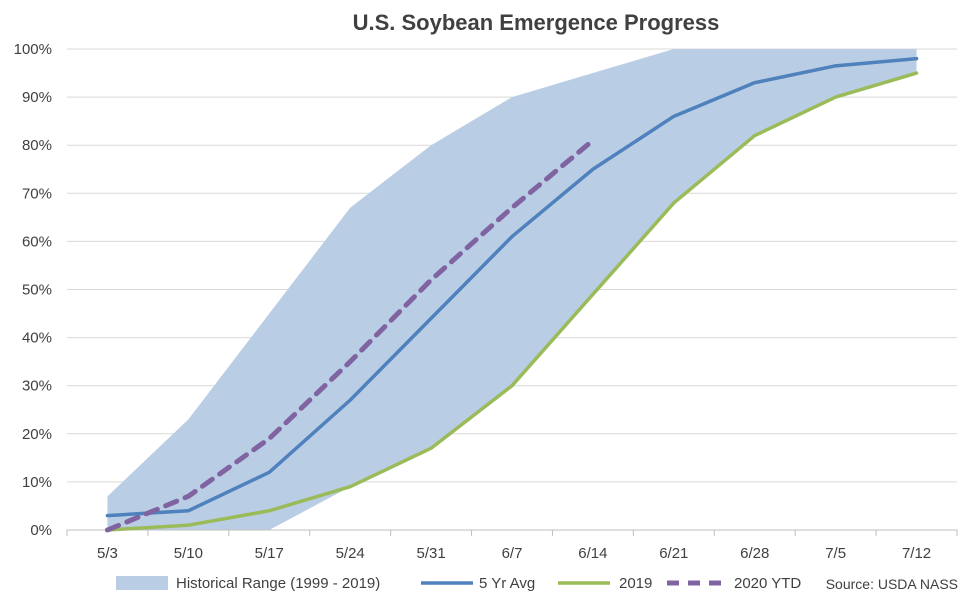 This screenshot has width=976, height=601. What do you see at coordinates (37, 338) in the screenshot?
I see `y-tick-label: 40%` at bounding box center [37, 338].